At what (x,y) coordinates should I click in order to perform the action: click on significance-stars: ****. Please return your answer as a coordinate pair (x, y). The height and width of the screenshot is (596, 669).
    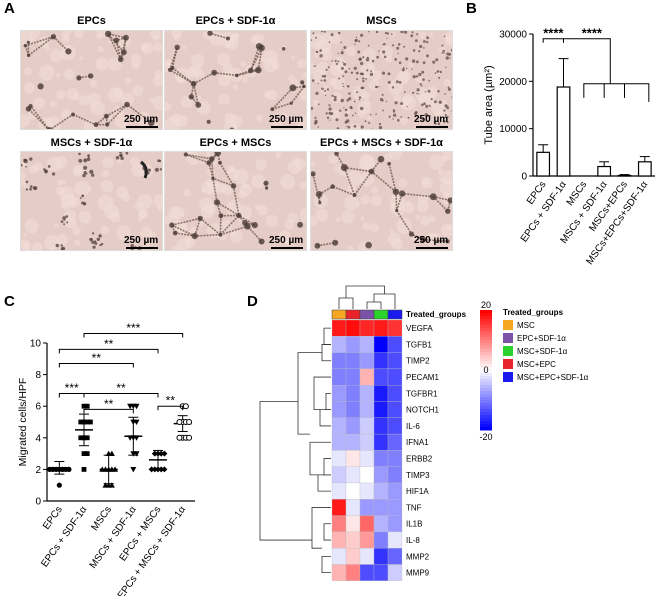
    Looking at the image, I should click on (553, 33).